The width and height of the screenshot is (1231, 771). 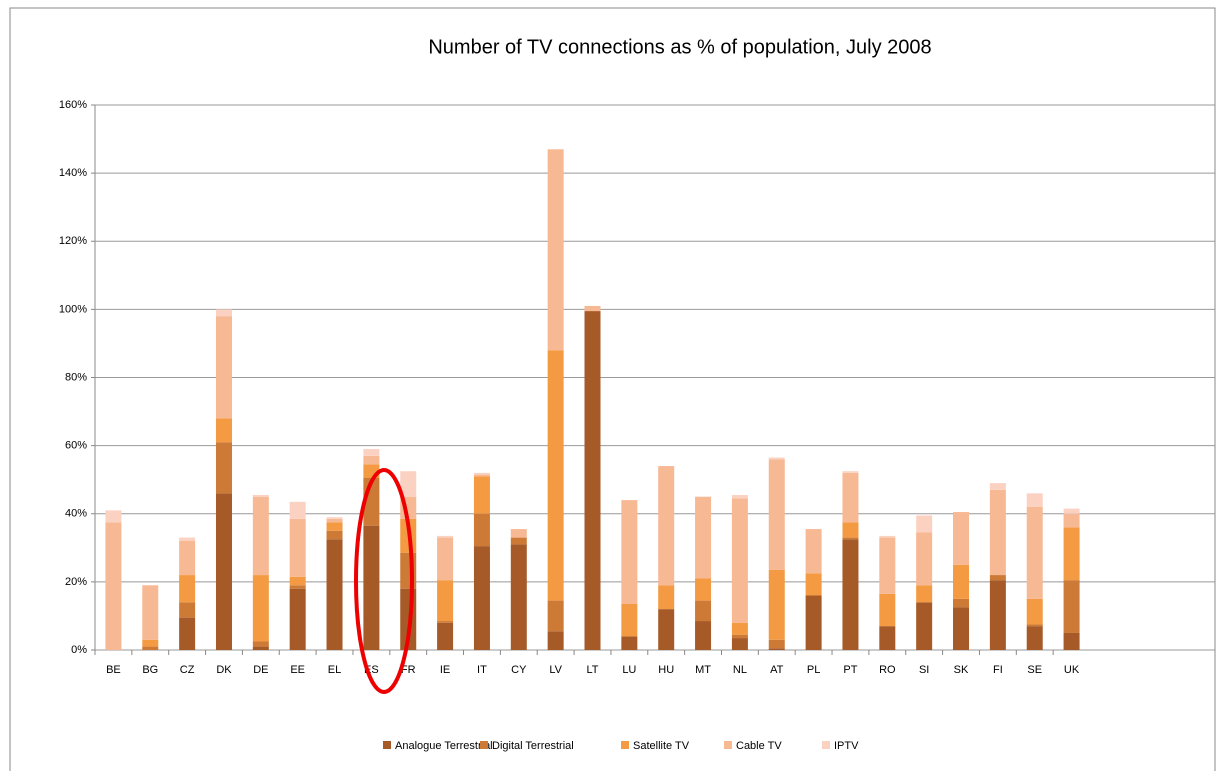 What do you see at coordinates (592, 670) in the screenshot?
I see `x-tick-label: LT` at bounding box center [592, 670].